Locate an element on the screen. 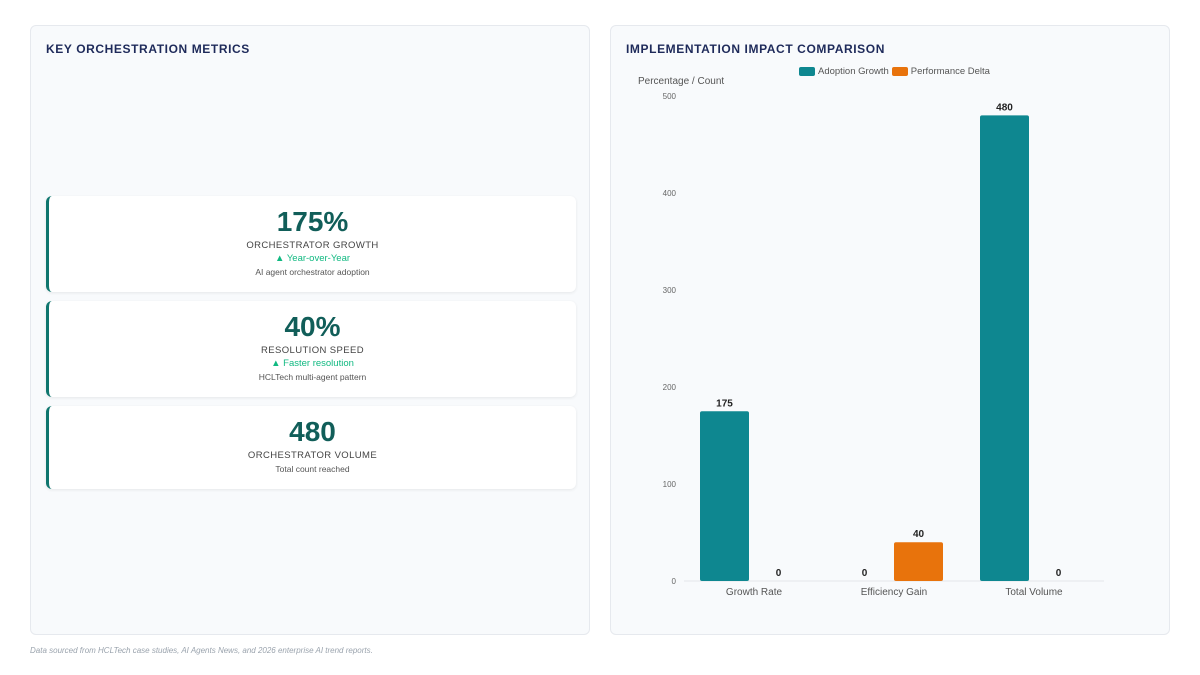  metric-trend: ▲ Faster resolution is located at coordinates (312, 363).